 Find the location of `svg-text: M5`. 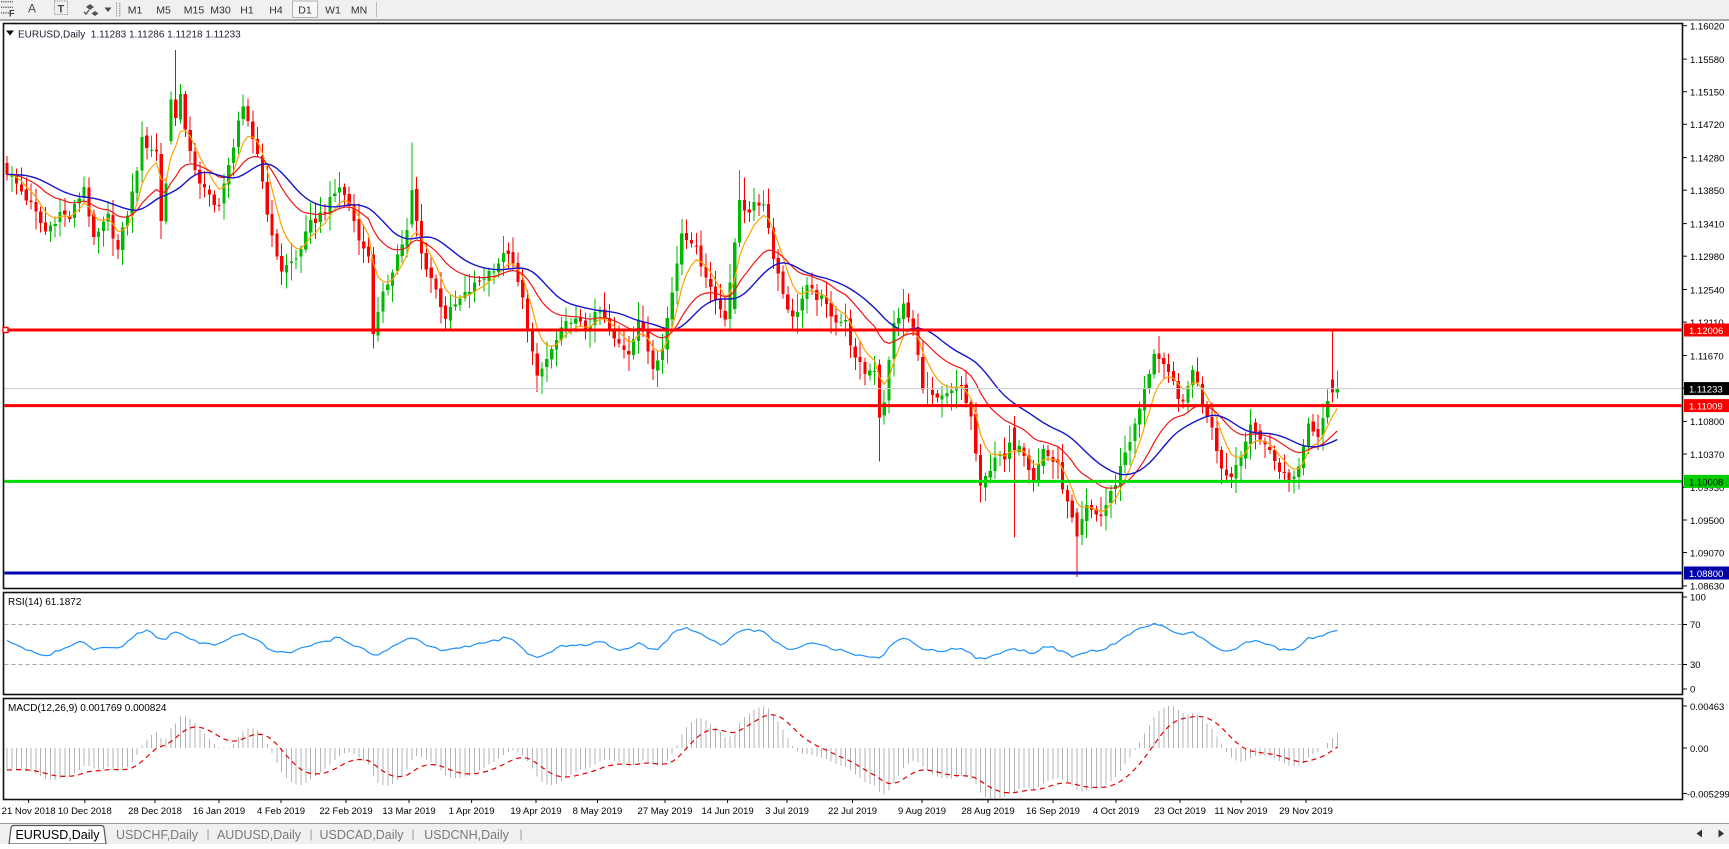

svg-text: M5 is located at coordinates (163, 11).